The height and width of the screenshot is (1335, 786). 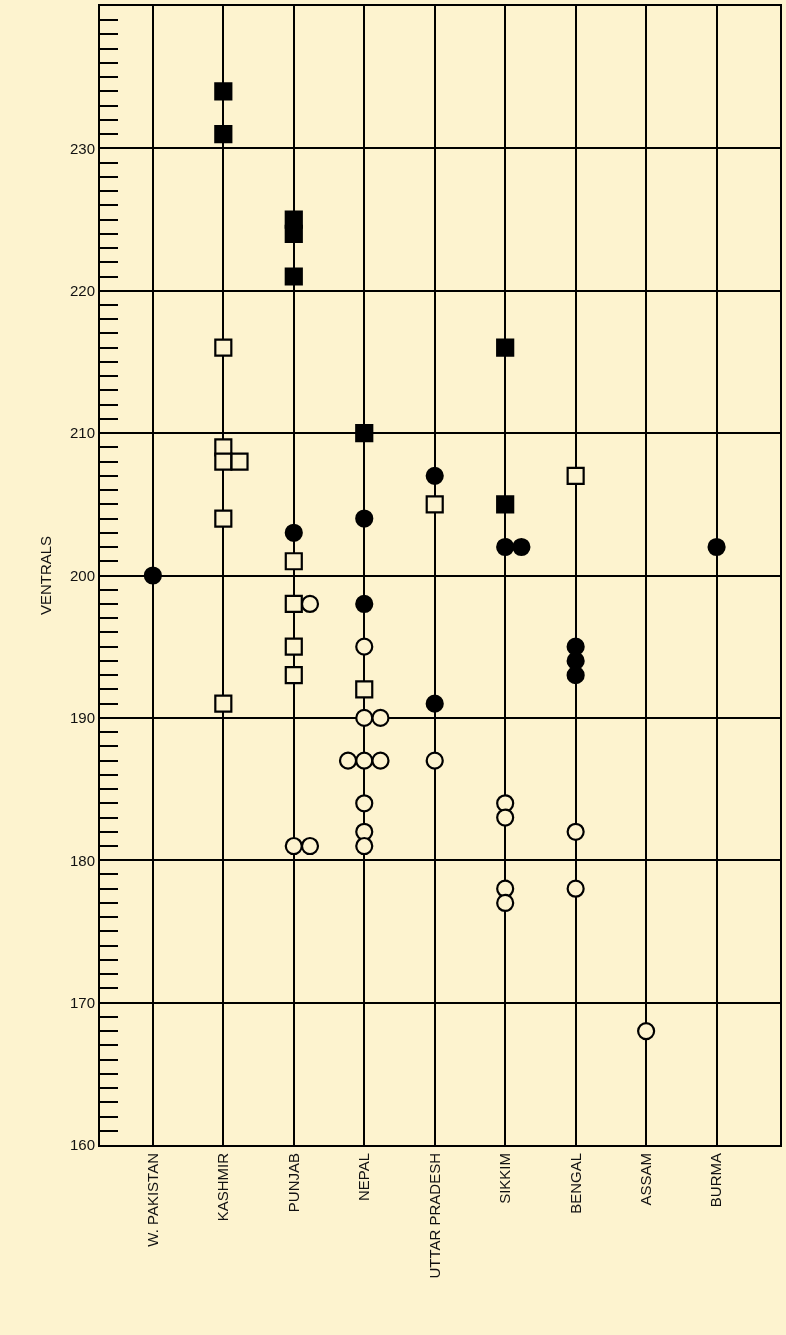 What do you see at coordinates (364, 1177) in the screenshot?
I see `x-tick-label: NEPAL` at bounding box center [364, 1177].